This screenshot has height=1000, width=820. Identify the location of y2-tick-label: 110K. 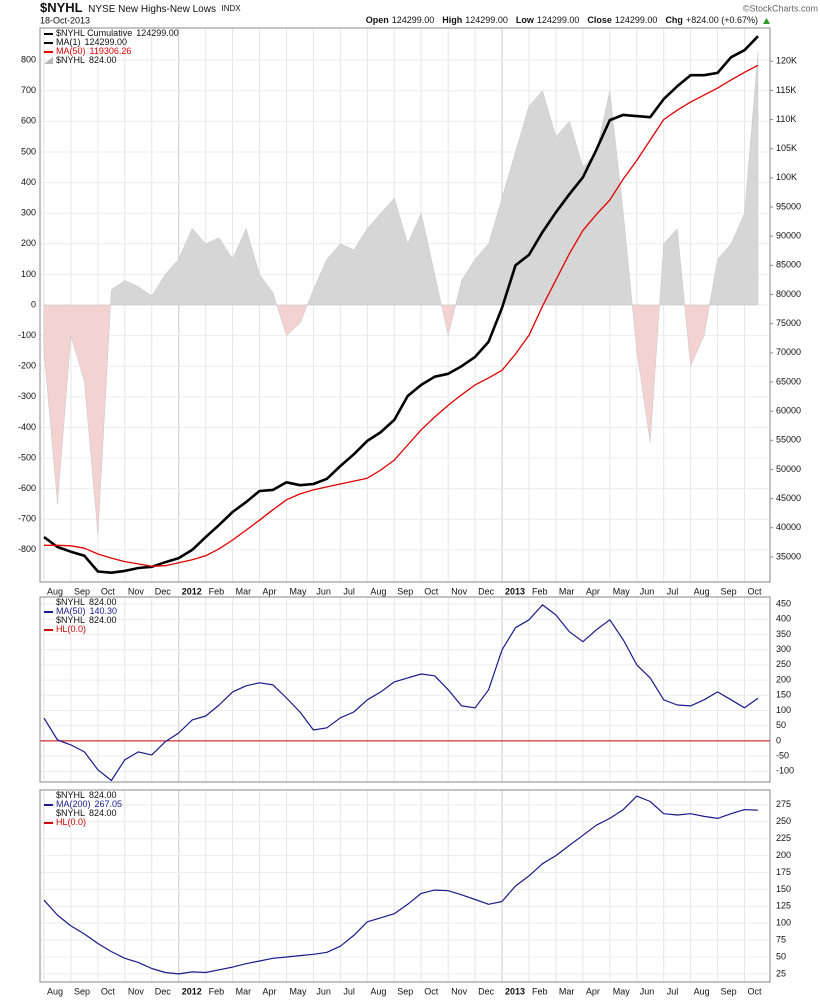
(786, 119).